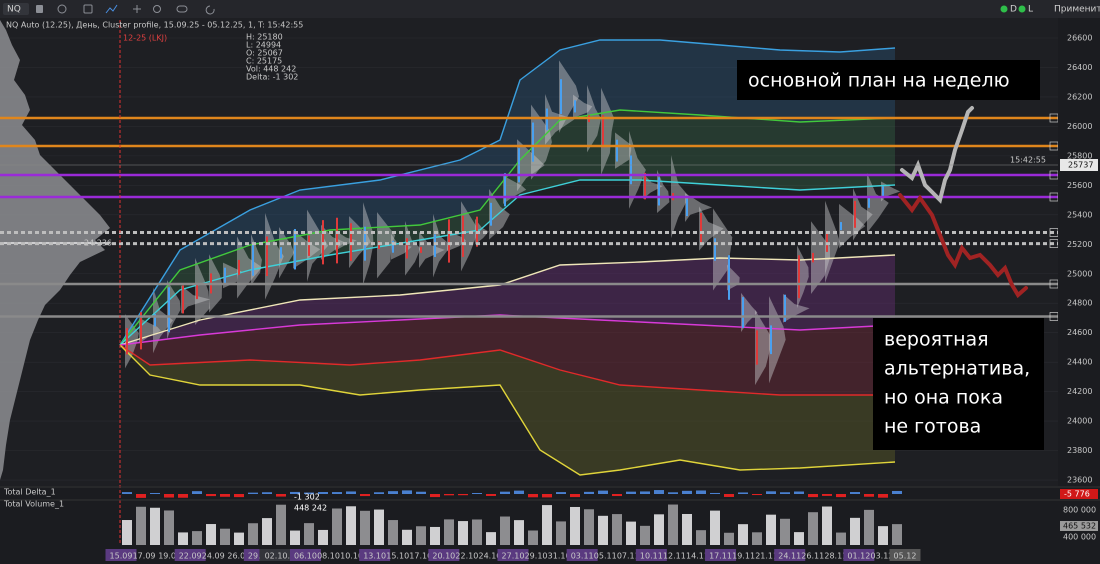  I want to click on annotation: альтернатива,, so click(957, 369).